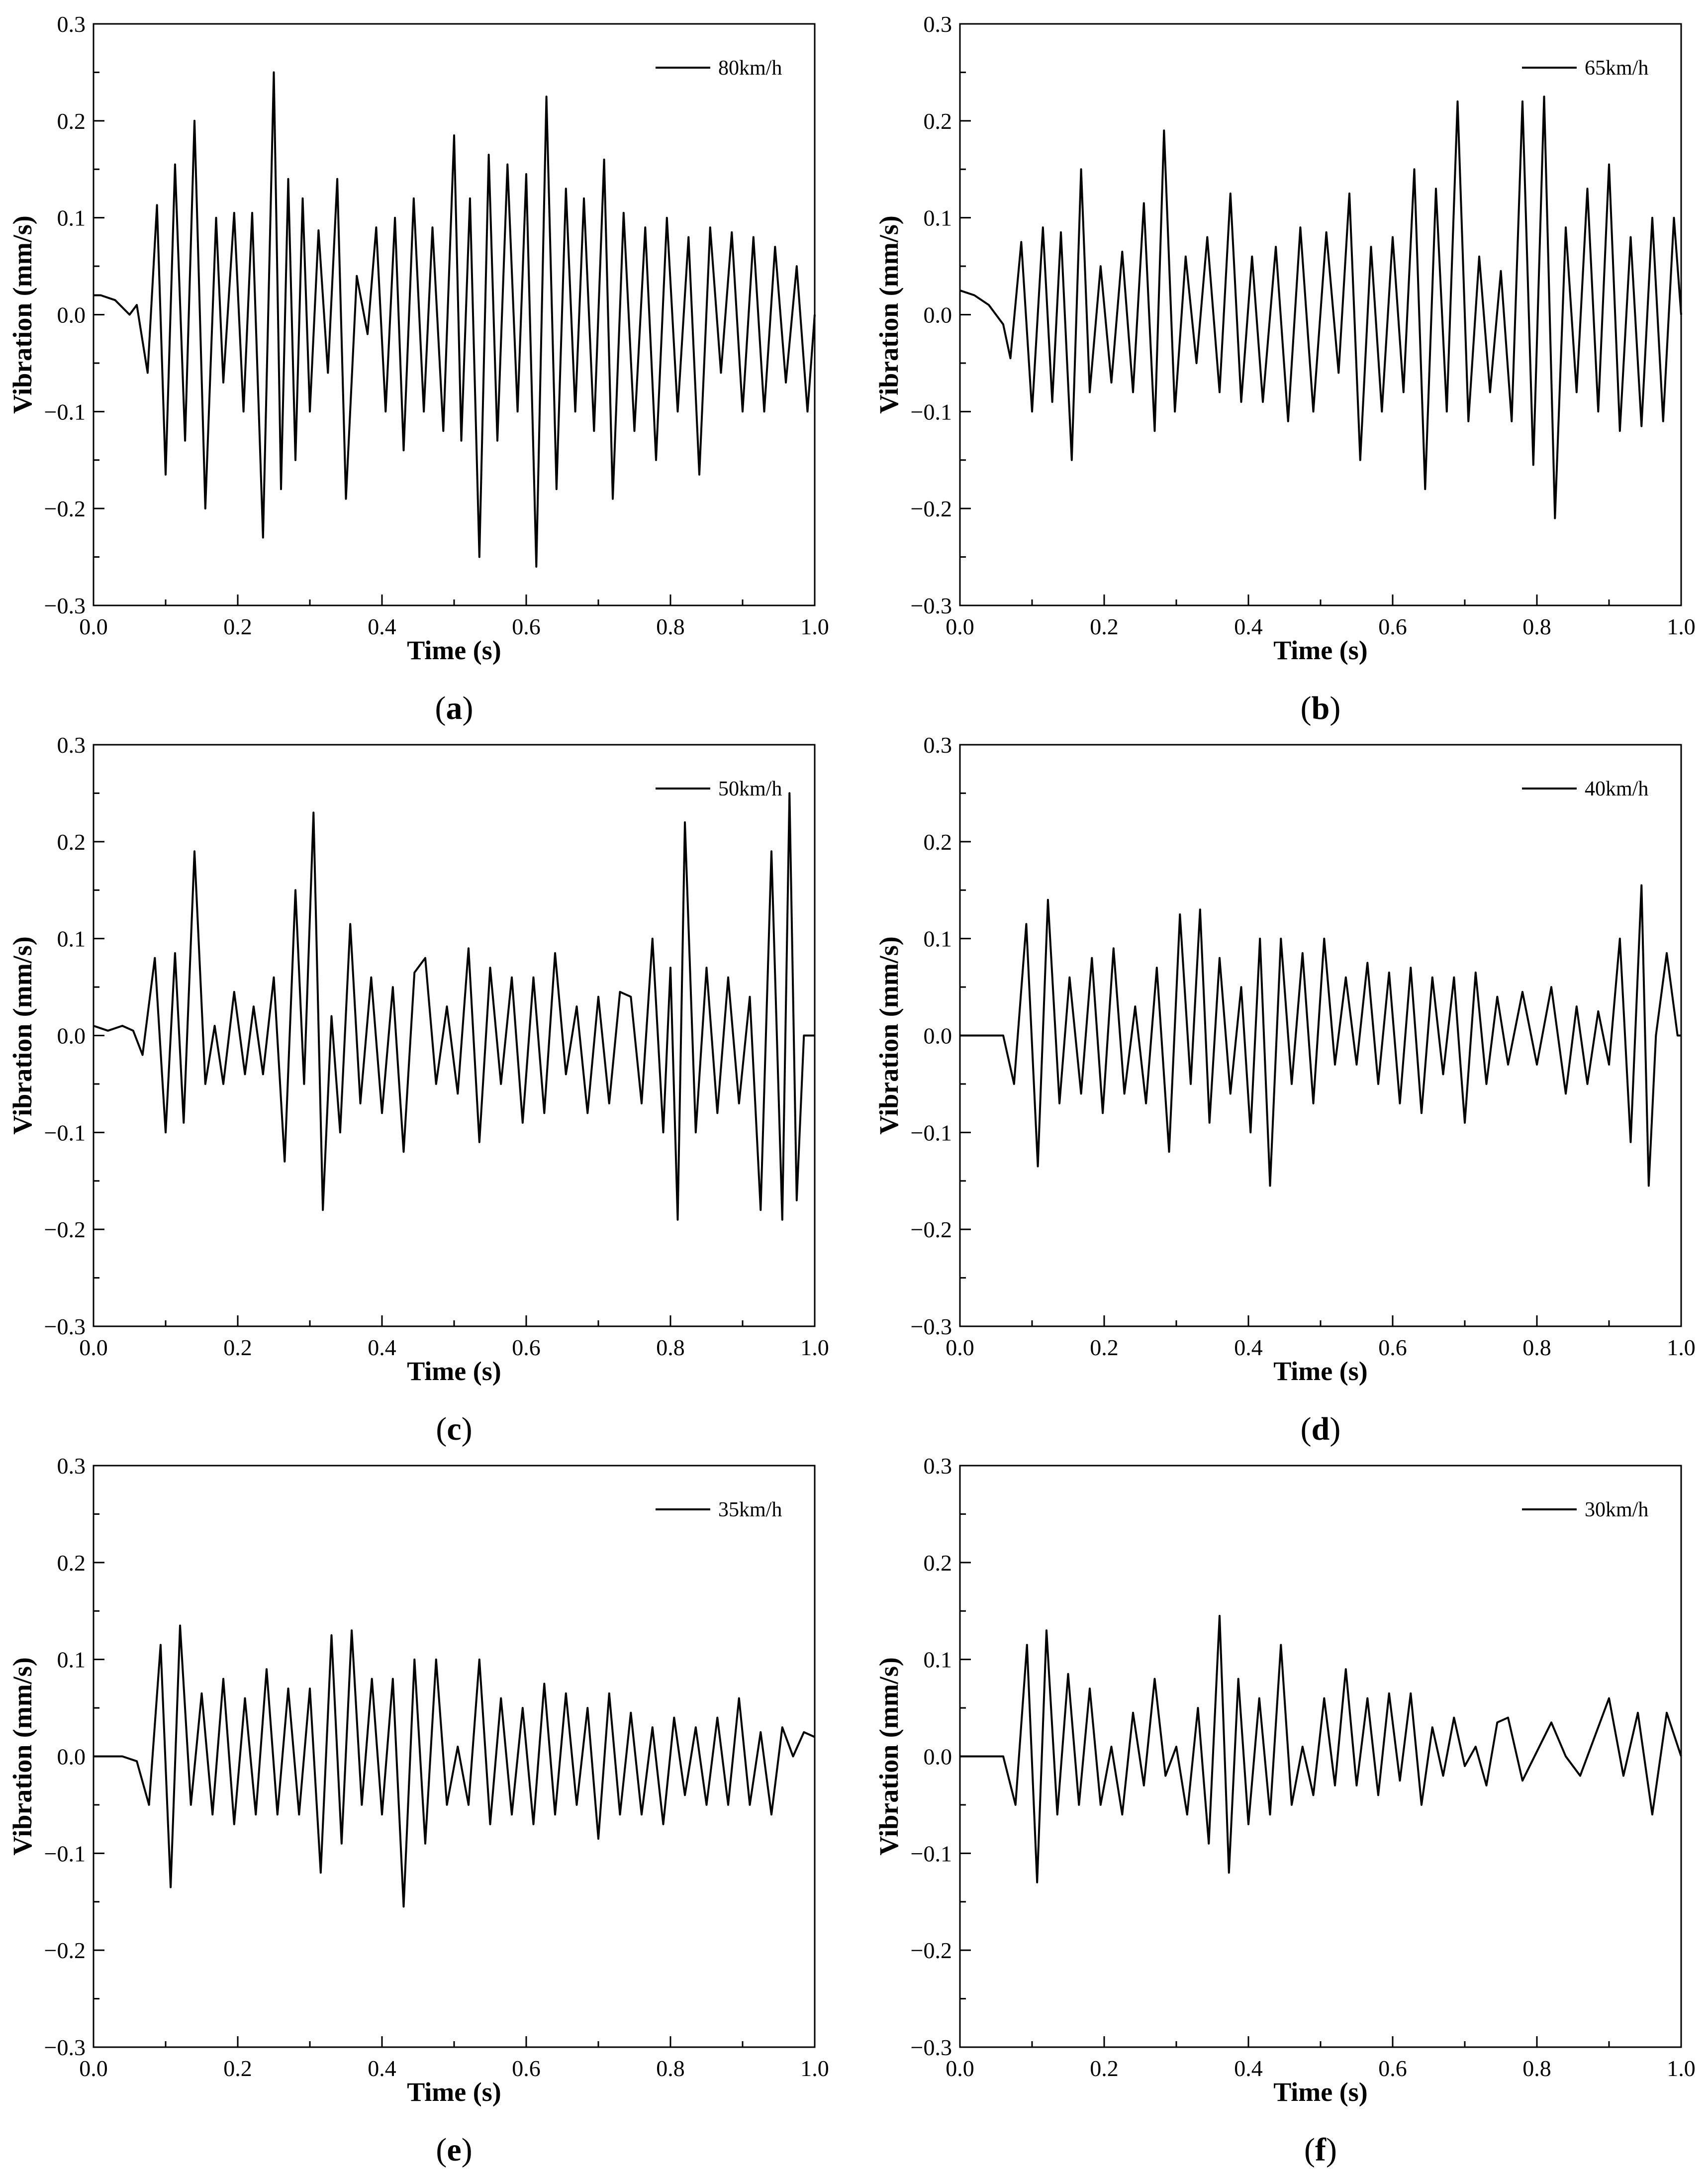 This screenshot has width=1708, height=2178. Describe the element at coordinates (454, 2150) in the screenshot. I see `panel-label-e: (e)` at that location.